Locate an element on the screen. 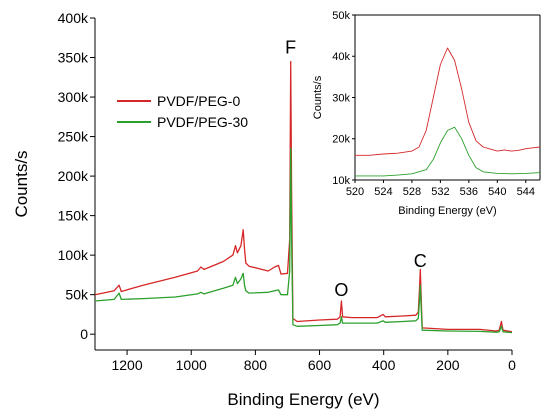 The height and width of the screenshot is (420, 550). y-tick-label: 200k is located at coordinates (73, 176).